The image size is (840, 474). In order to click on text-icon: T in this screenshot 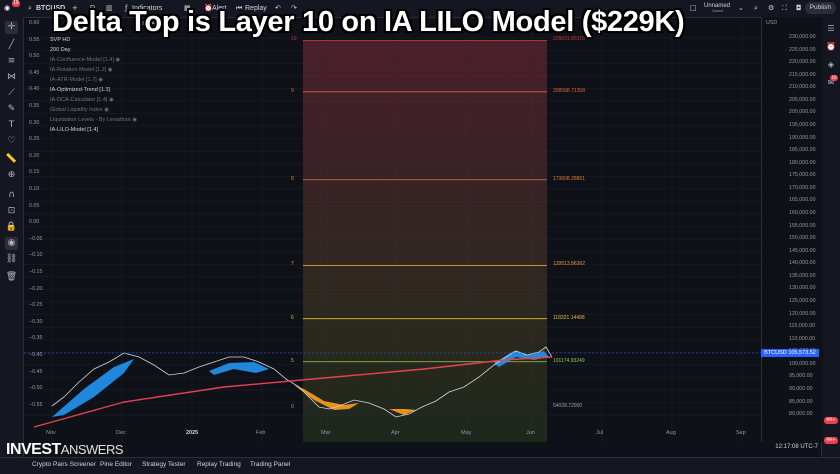, I will do `click(11, 125)`.